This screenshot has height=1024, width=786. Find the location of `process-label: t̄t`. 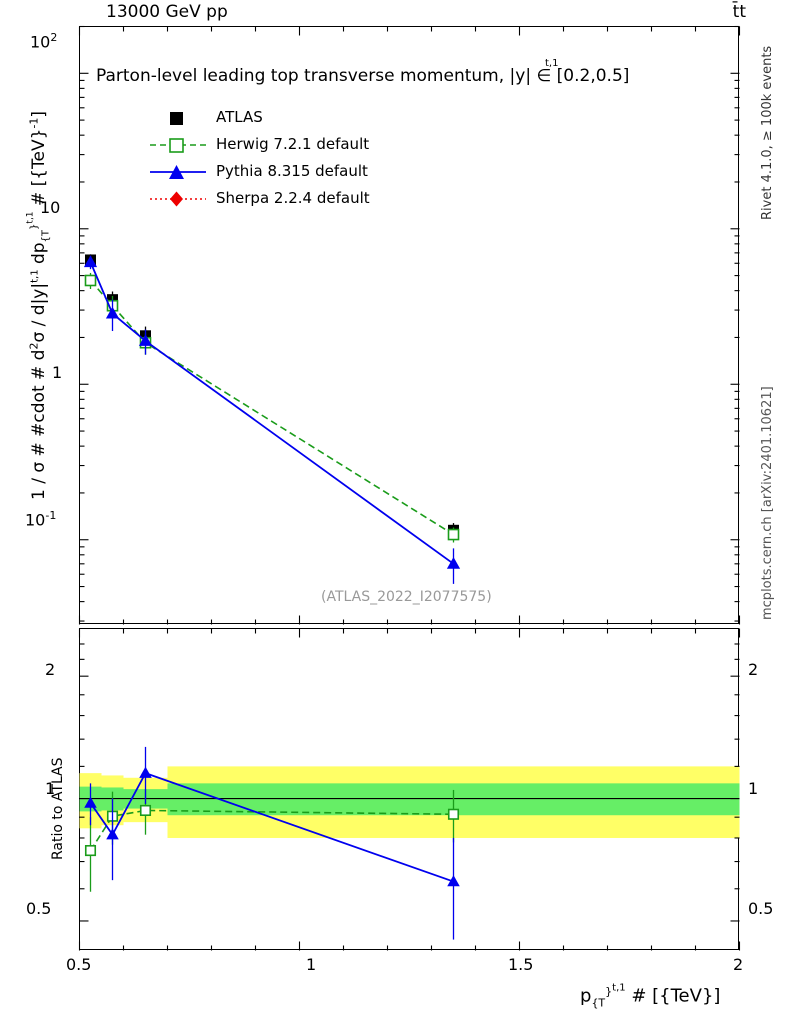

process-label: t̄t is located at coordinates (739, 12).